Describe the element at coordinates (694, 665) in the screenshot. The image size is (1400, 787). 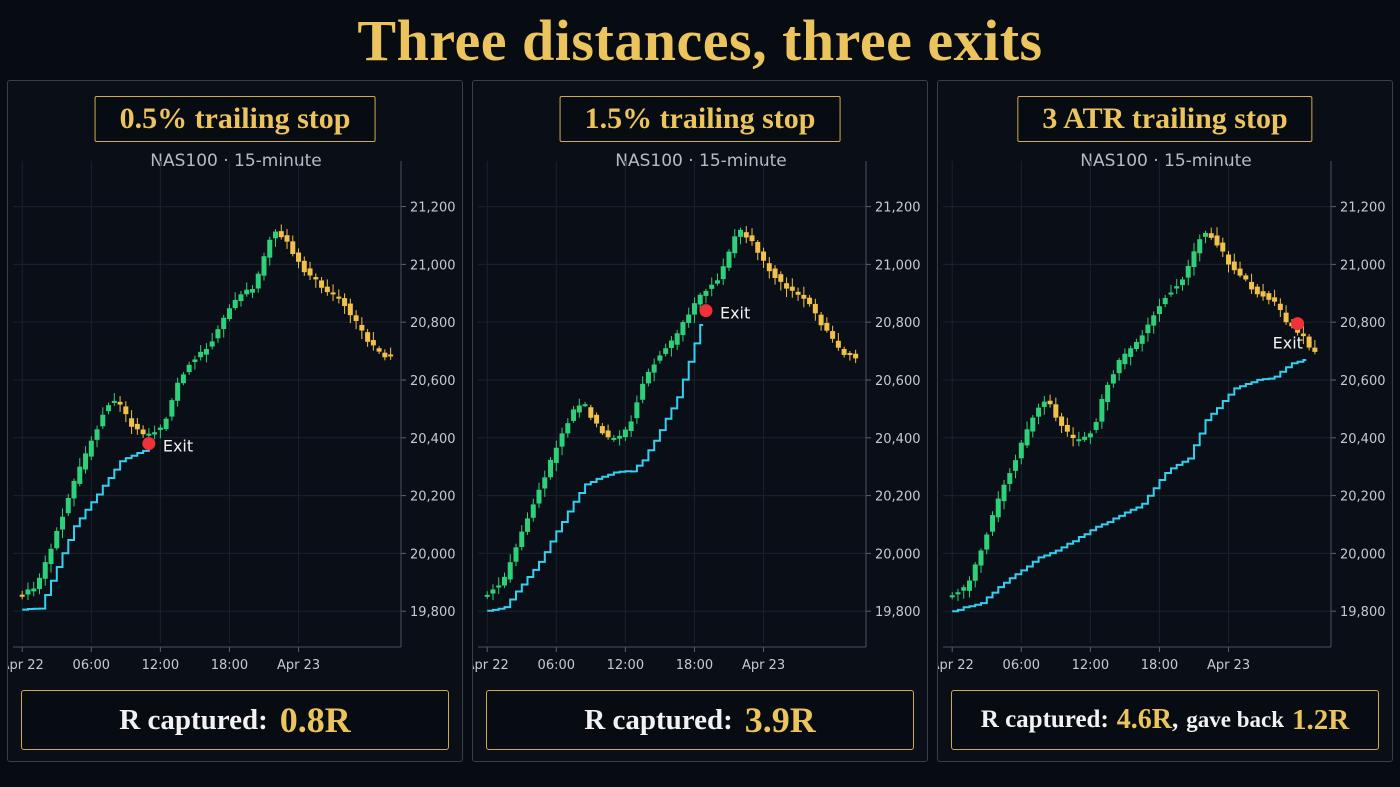
I see `x-tick-label: 18:00` at that location.